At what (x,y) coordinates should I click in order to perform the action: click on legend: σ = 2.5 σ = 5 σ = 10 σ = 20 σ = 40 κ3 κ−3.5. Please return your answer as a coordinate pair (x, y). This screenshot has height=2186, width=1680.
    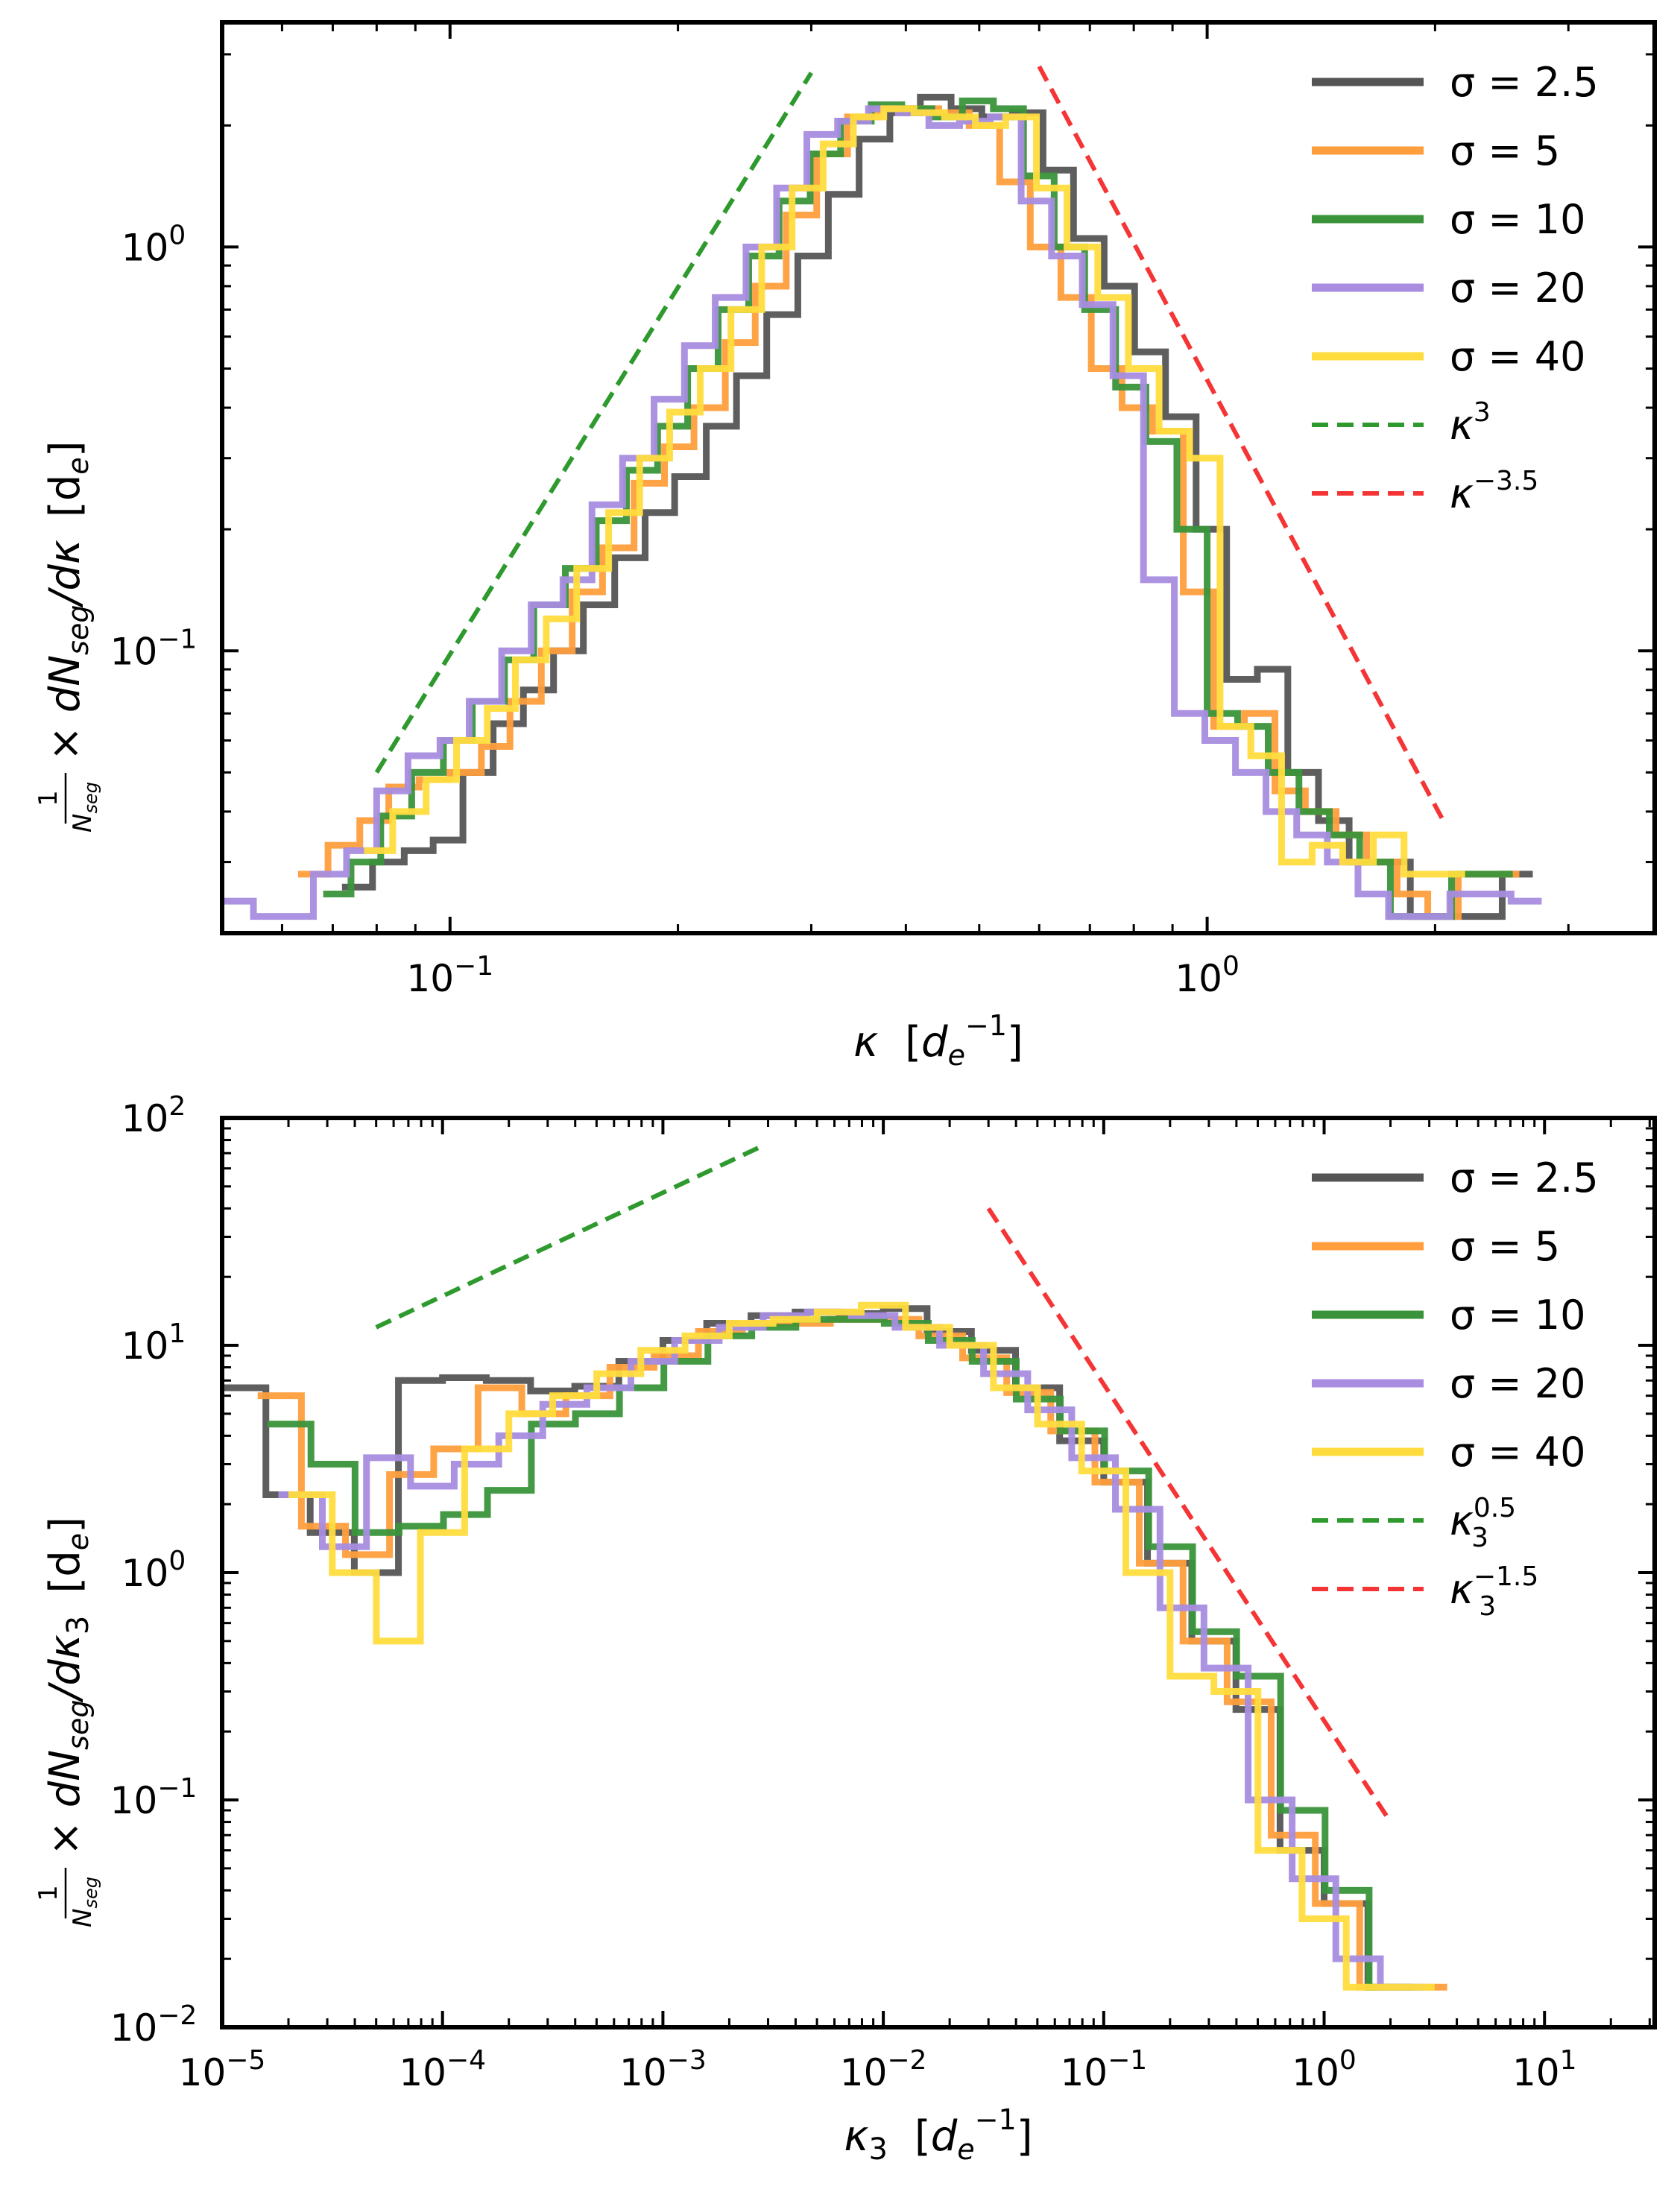
    Looking at the image, I should click on (1455, 288).